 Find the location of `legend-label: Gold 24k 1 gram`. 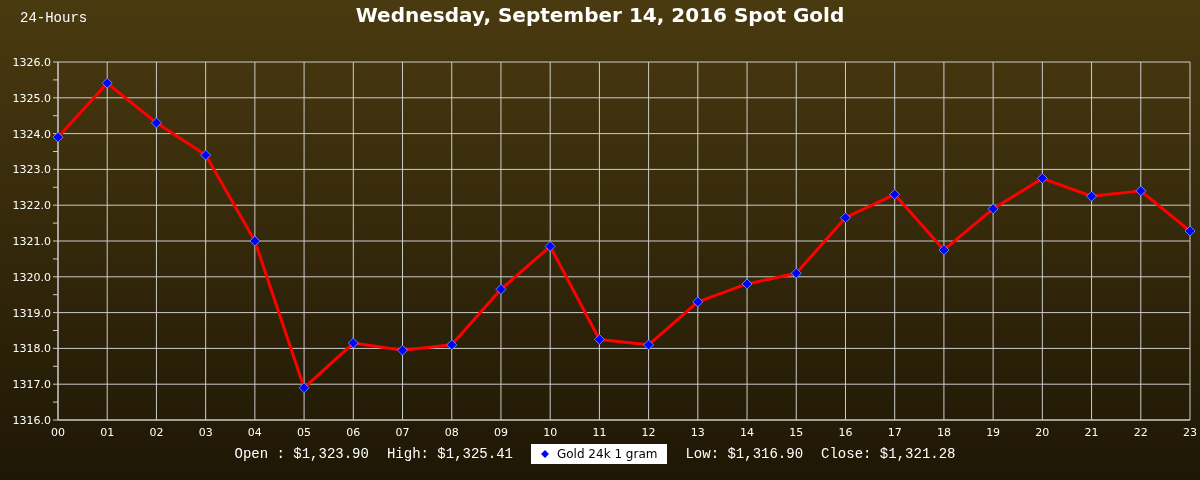

legend-label: Gold 24k 1 gram is located at coordinates (607, 454).